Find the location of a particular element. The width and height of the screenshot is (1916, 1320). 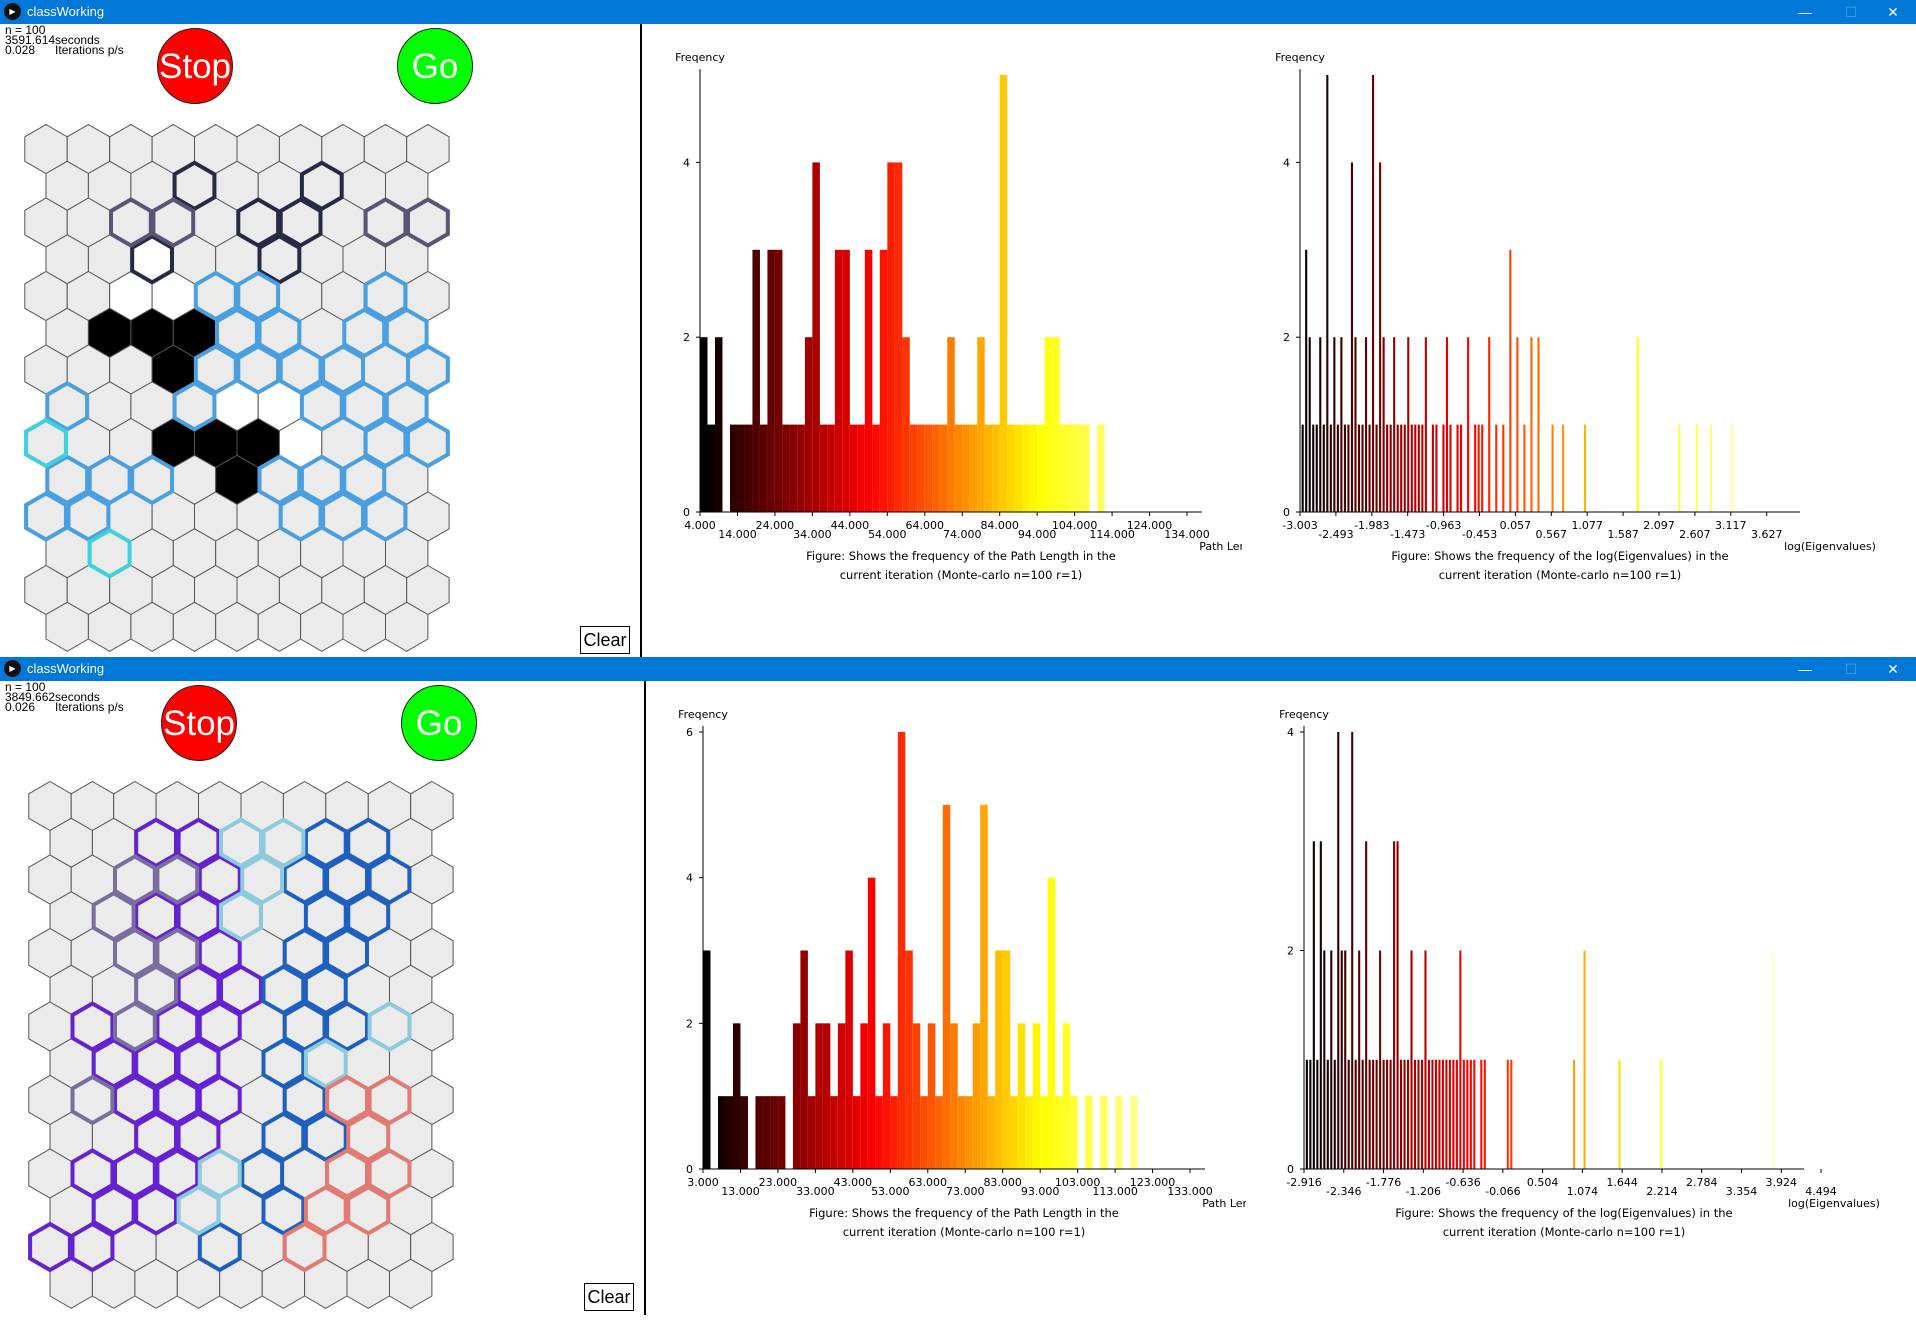

x-axis-label: log(Eigenvalues) is located at coordinates (1834, 1203).